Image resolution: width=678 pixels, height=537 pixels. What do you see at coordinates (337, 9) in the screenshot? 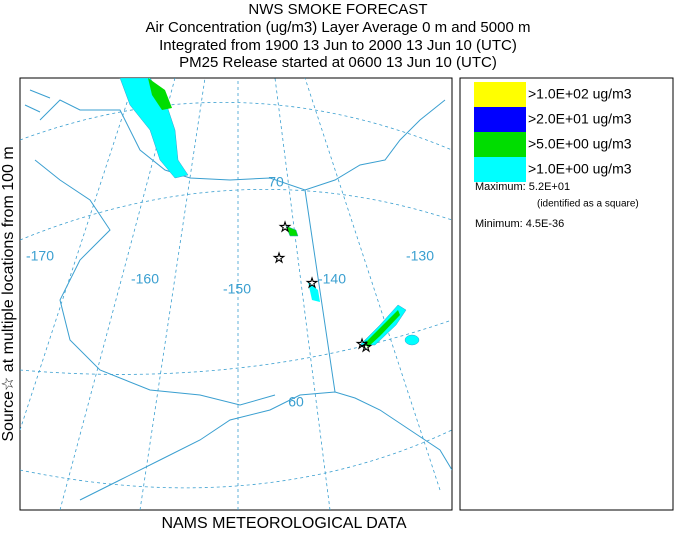
I see `title: NWS SMOKE FORECAST` at bounding box center [337, 9].